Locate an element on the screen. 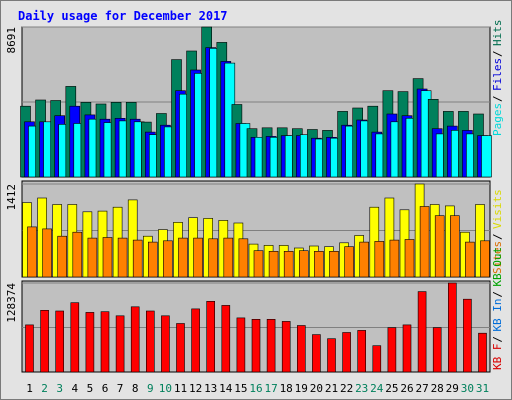 This screenshot has height=400, width=512. x-tick-label-23: 23 is located at coordinates (361, 388).